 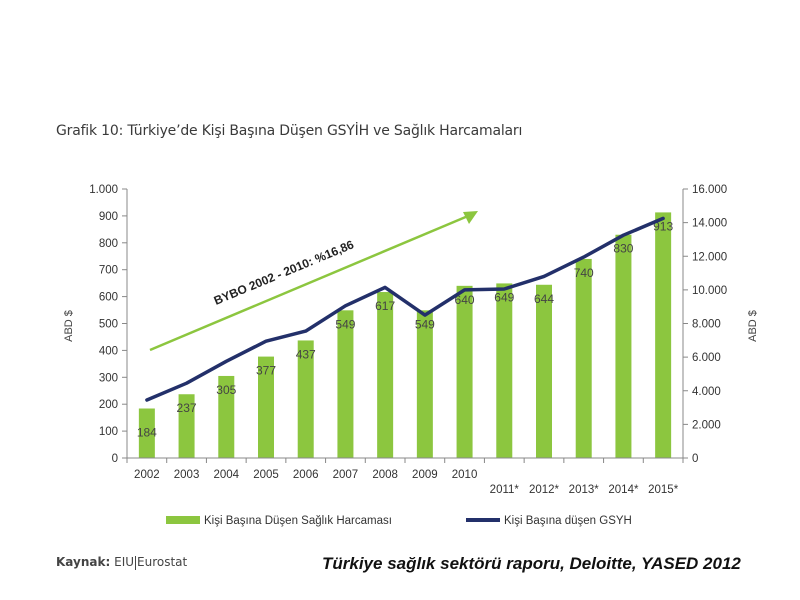 I want to click on x-tick-label: 2005, so click(x=266, y=475).